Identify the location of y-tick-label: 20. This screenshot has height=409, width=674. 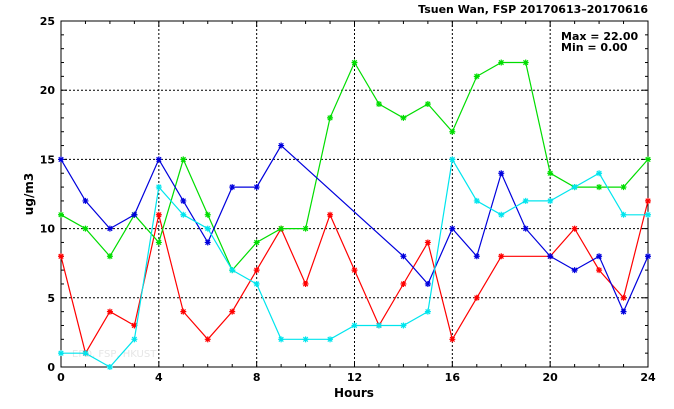
(48, 90).